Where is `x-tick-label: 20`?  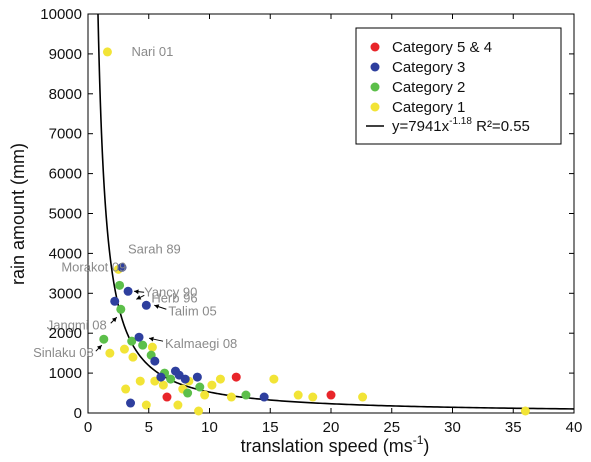
x-tick-label: 20 is located at coordinates (331, 427).